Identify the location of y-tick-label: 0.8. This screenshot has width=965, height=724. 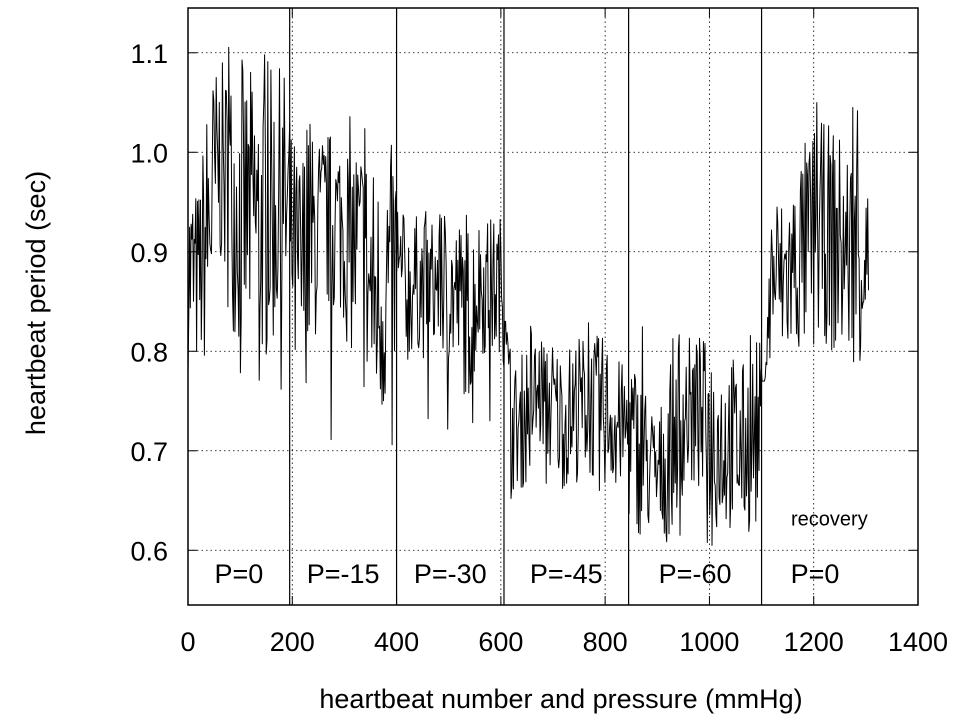
(149, 352).